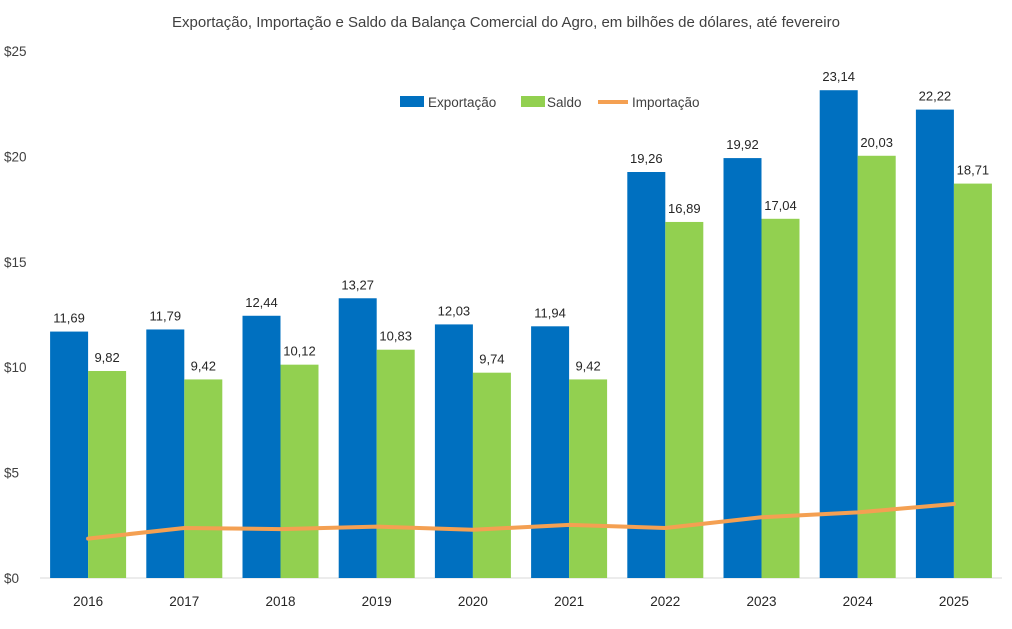  What do you see at coordinates (954, 601) in the screenshot?
I see `x-tick-label: 2025` at bounding box center [954, 601].